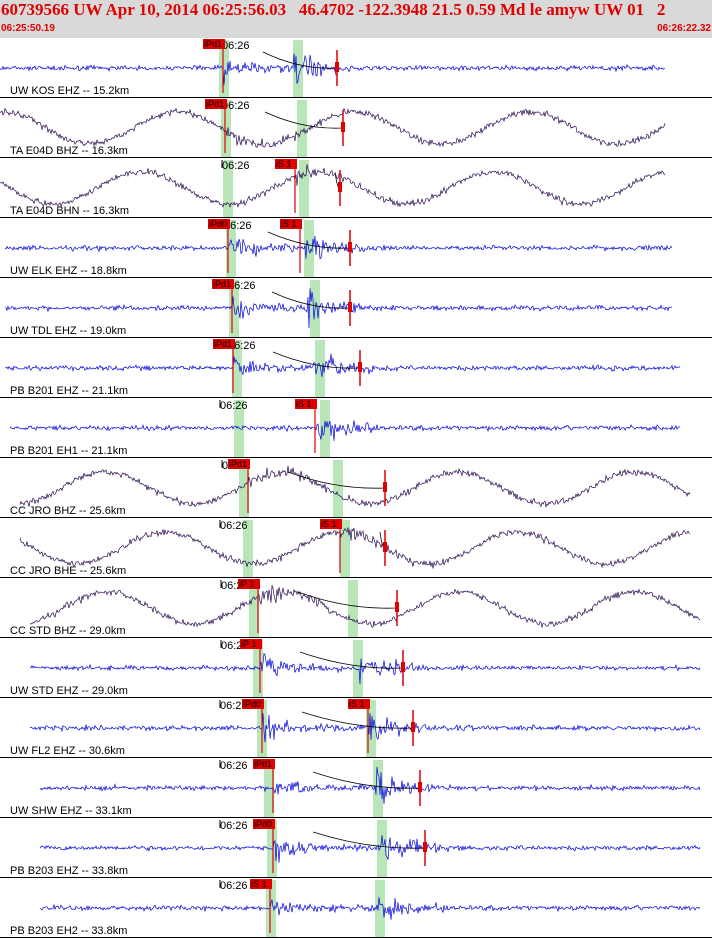 This screenshot has width=712, height=938. Describe the element at coordinates (68, 931) in the screenshot. I see `station-label: PB B203 EH2 -- 33.8km` at that location.